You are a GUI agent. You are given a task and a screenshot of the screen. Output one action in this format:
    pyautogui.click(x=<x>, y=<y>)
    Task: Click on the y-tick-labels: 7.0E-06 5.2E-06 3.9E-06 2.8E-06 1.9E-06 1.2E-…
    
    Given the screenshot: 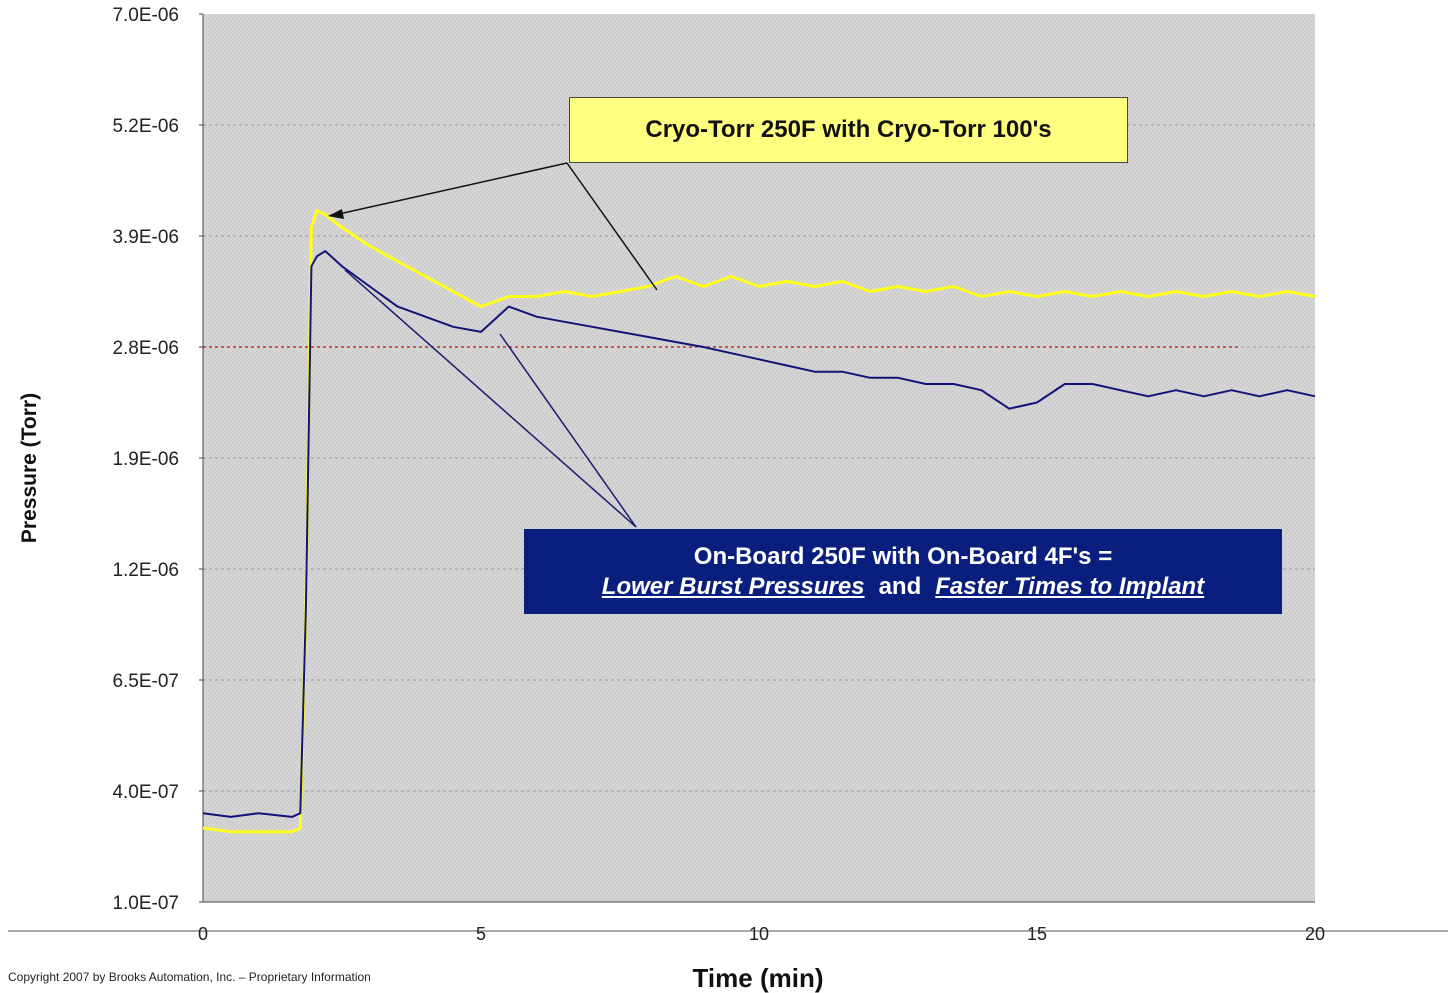 What is the action you would take?
    pyautogui.click(x=157, y=459)
    